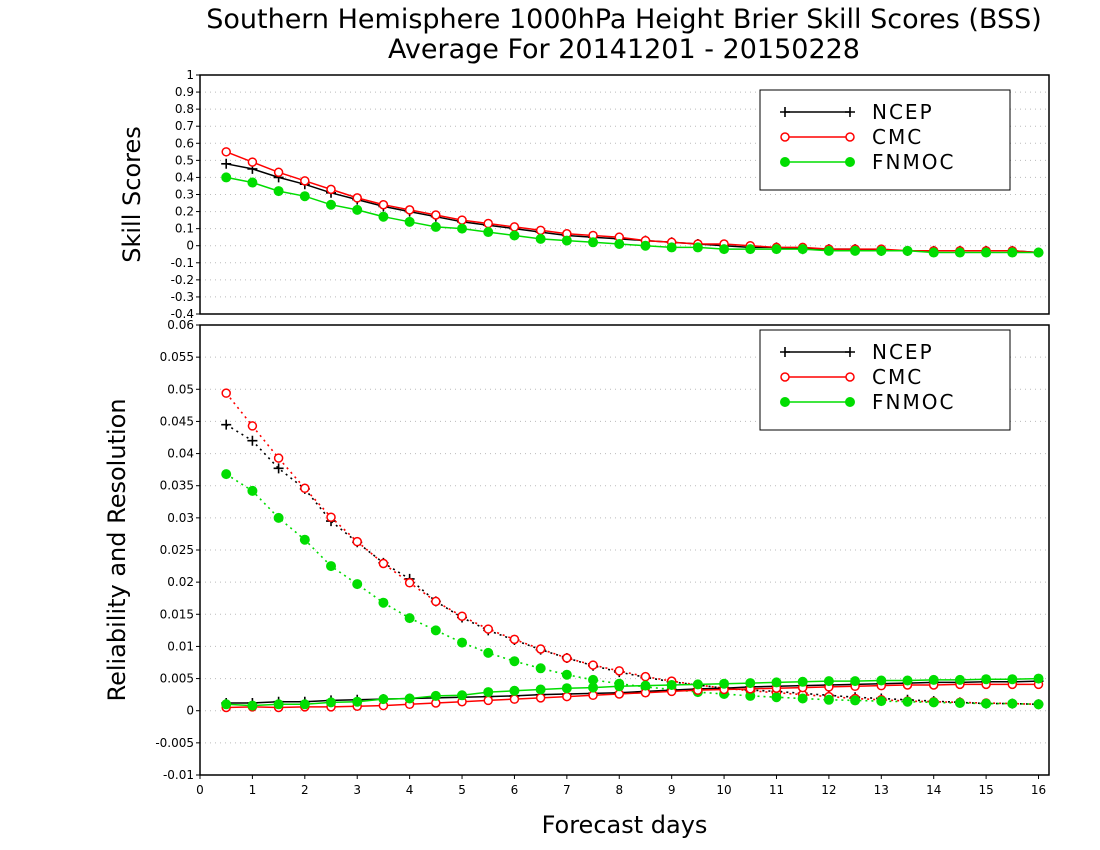 The image size is (1100, 850). What do you see at coordinates (357, 790) in the screenshot?
I see `x-tick-label: 3` at bounding box center [357, 790].